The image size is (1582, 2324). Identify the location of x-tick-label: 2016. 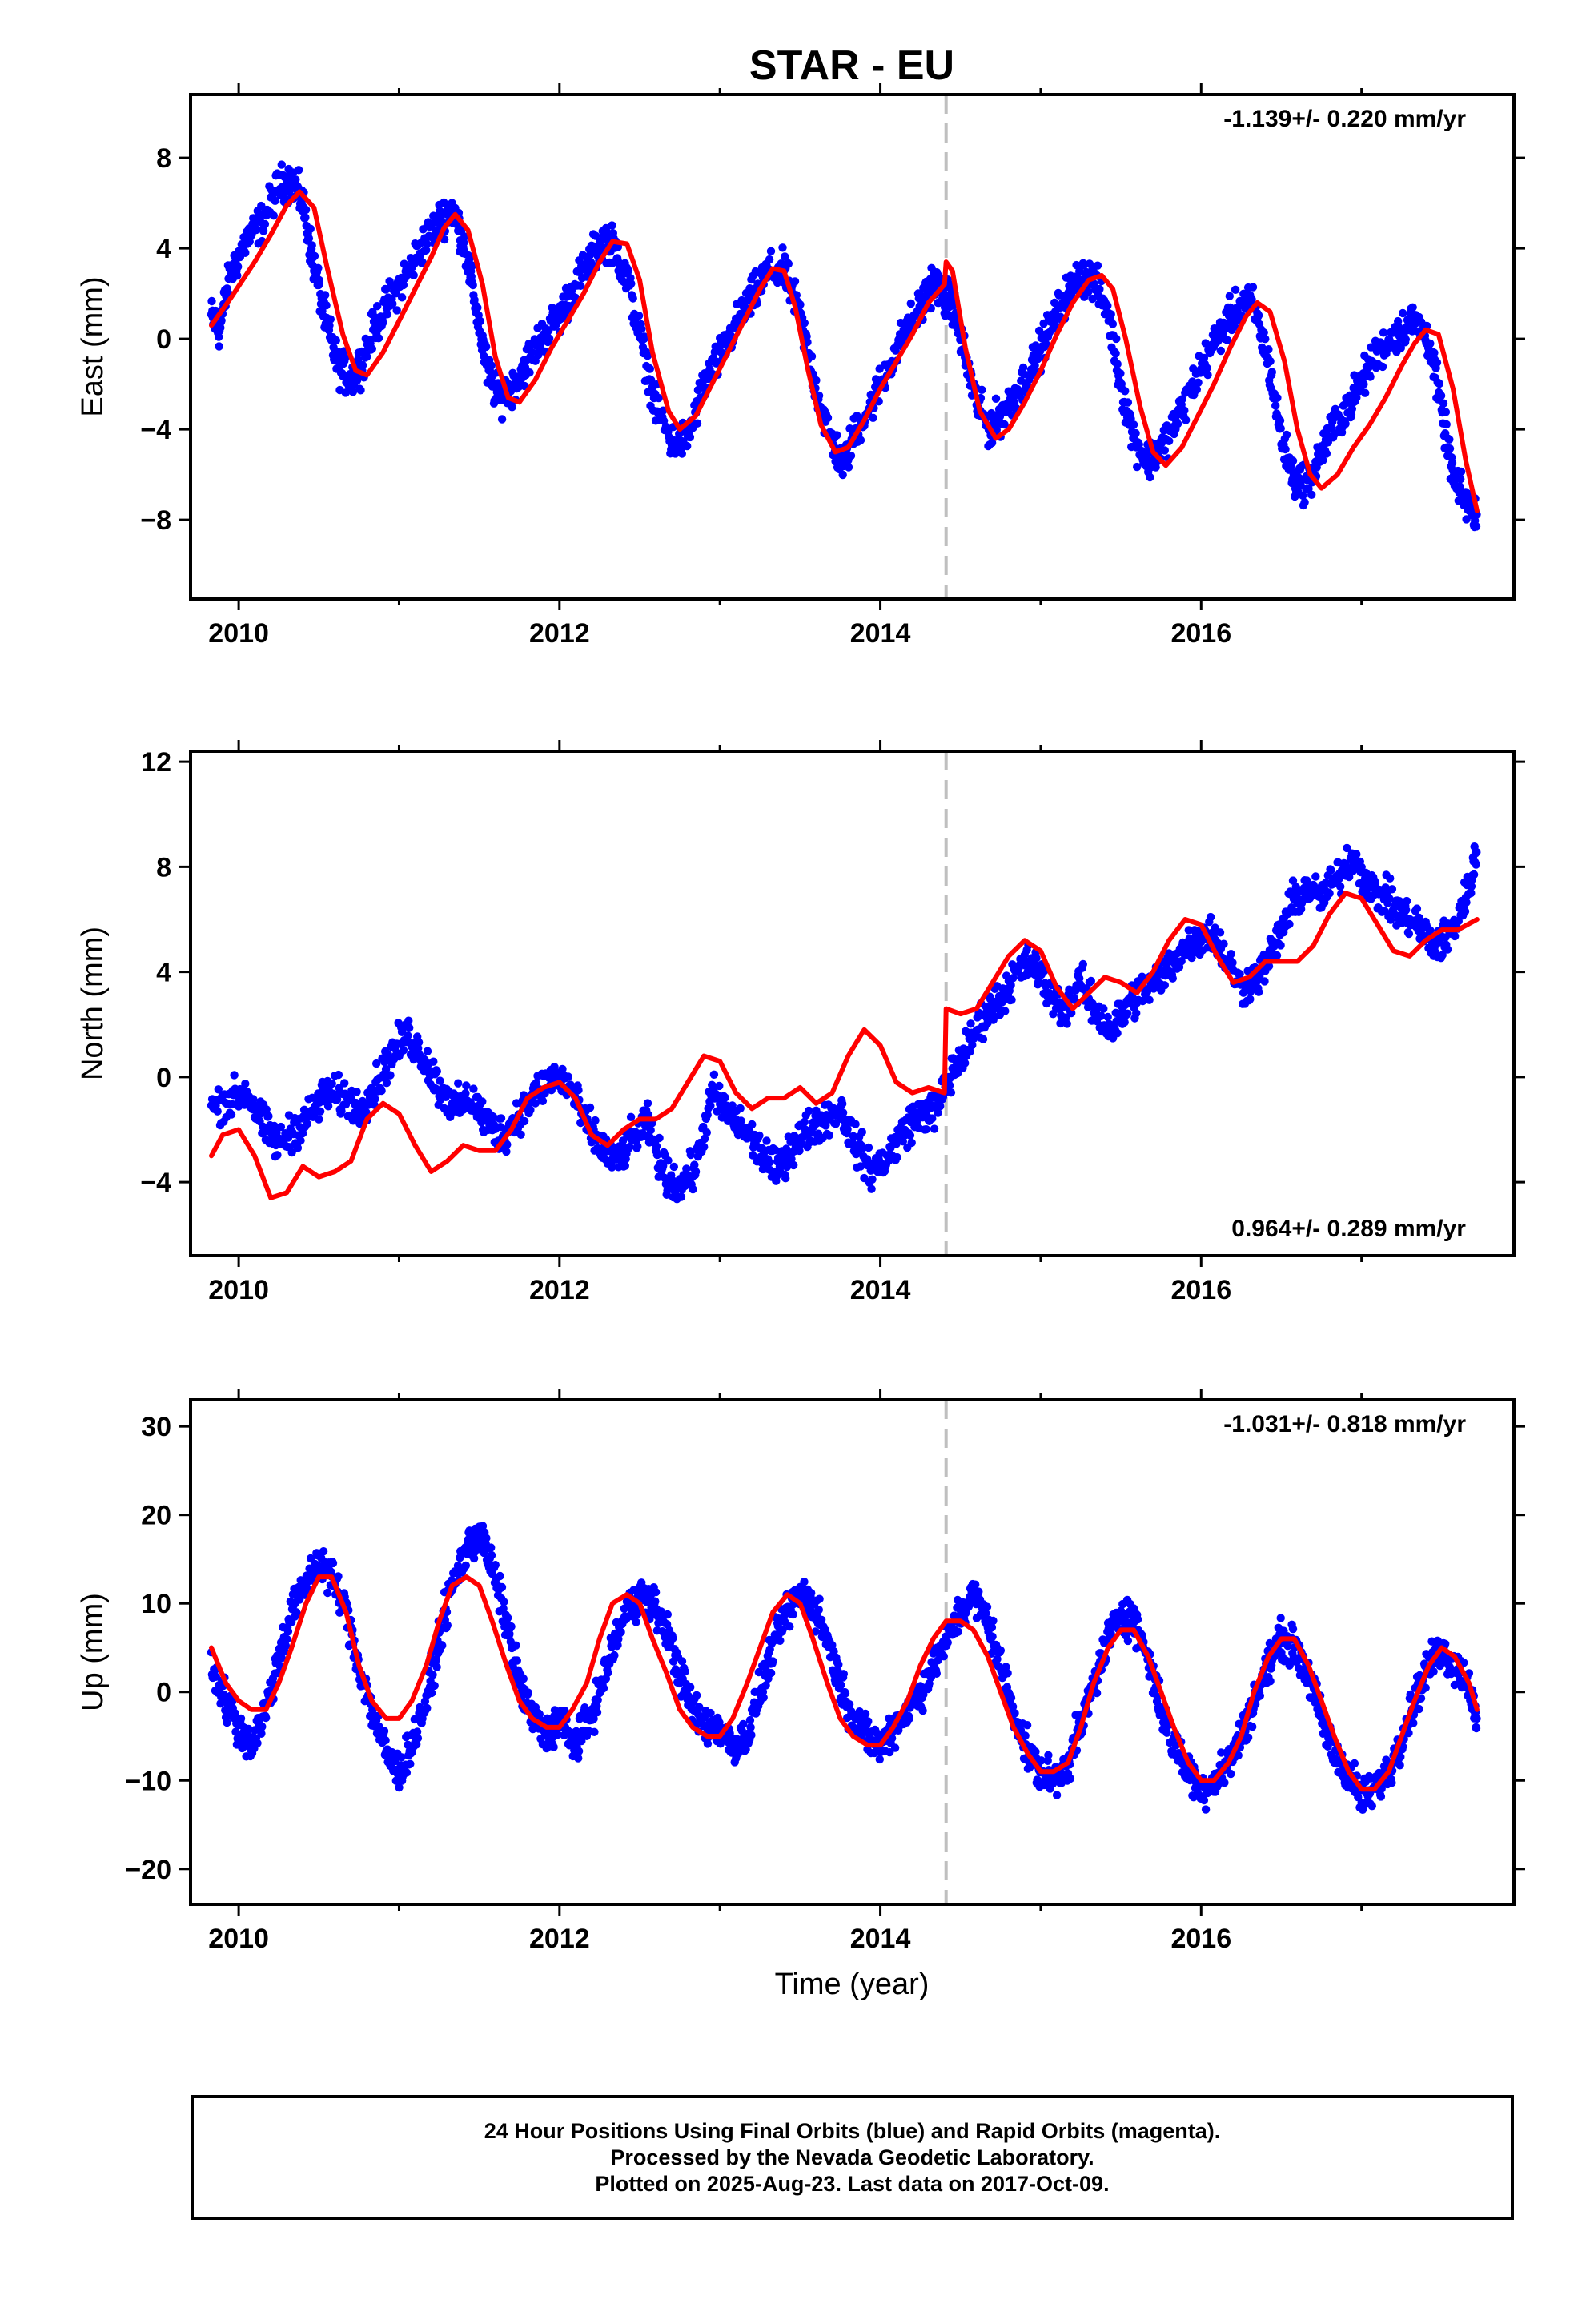
(1200, 1290).